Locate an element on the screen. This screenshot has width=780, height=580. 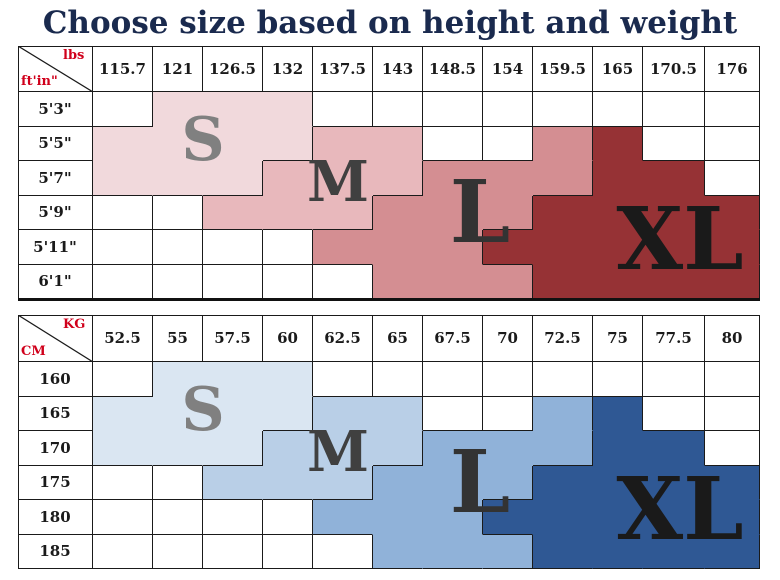
metric-weight-header: 77.5 is located at coordinates (674, 338).